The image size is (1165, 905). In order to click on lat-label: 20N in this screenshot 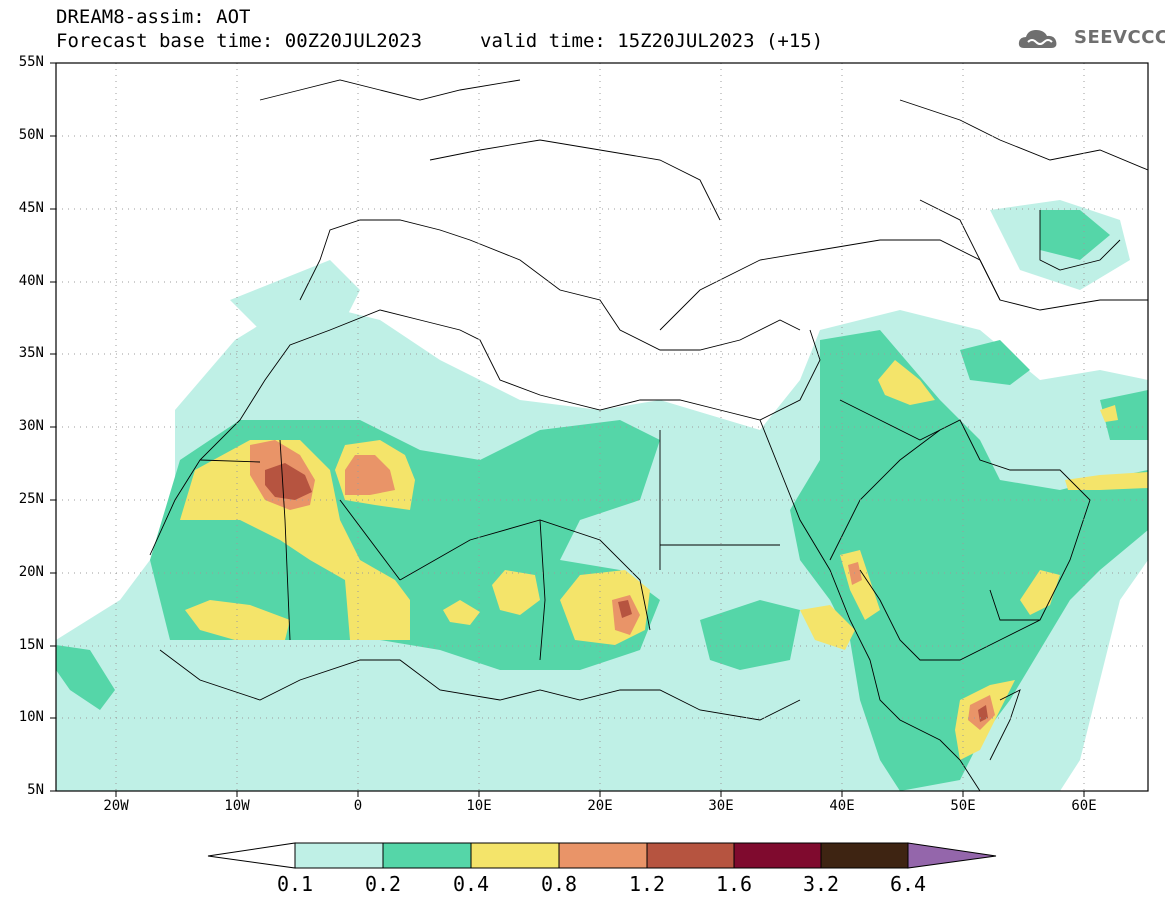, I will do `click(31, 572)`.